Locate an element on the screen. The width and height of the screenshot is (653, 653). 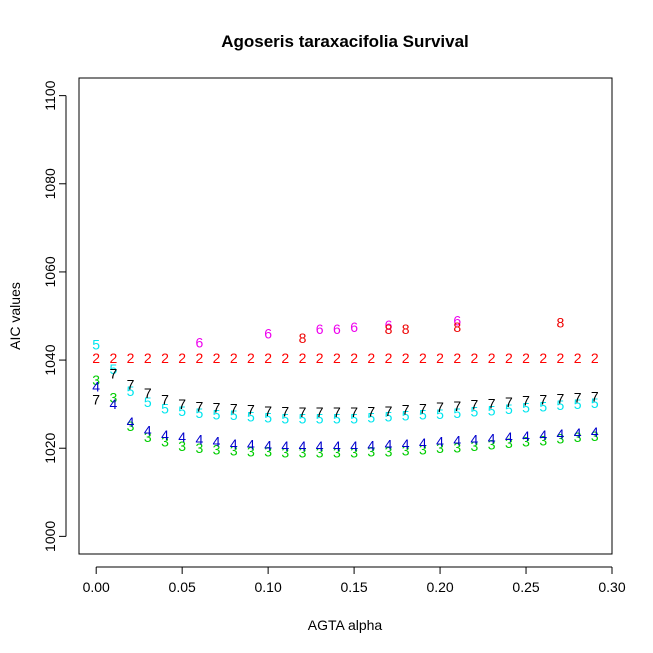
y-tick-label: 1060 is located at coordinates (50, 271).